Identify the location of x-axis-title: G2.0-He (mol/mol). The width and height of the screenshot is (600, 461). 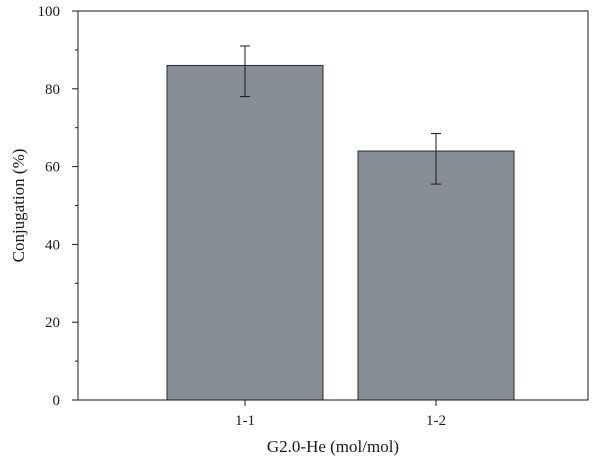
(333, 446).